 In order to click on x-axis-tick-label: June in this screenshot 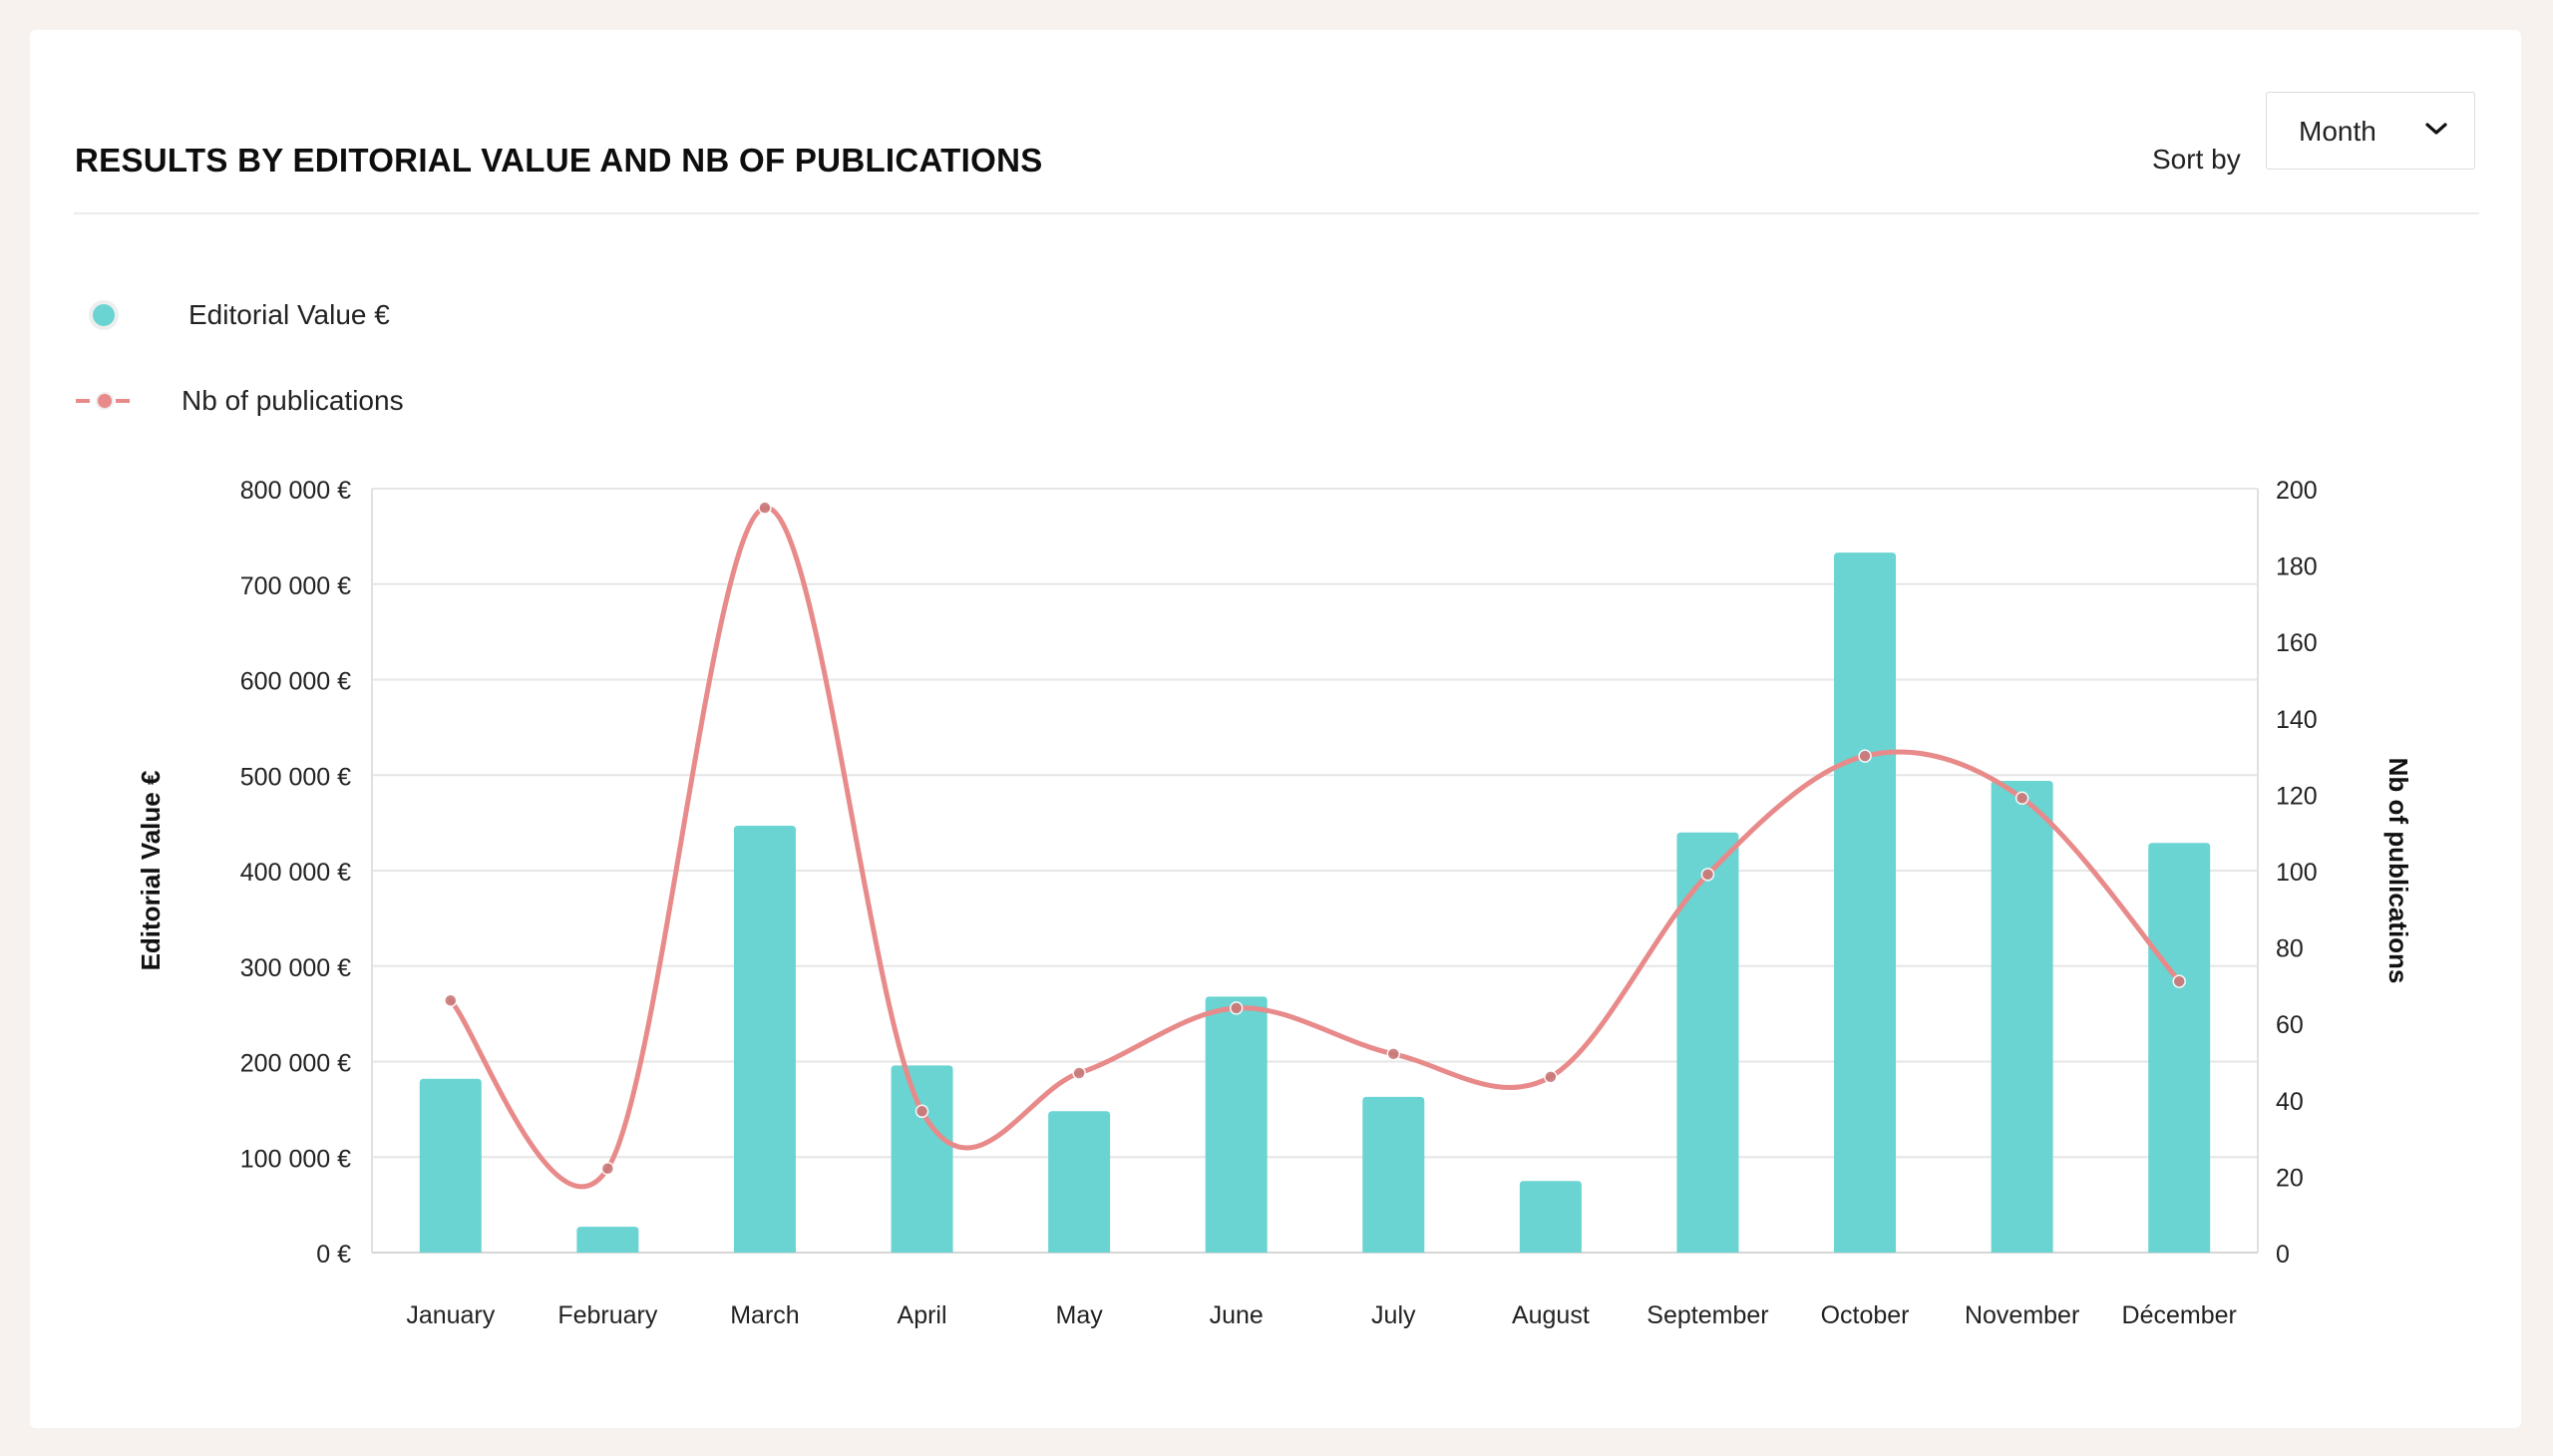, I will do `click(1237, 1315)`.